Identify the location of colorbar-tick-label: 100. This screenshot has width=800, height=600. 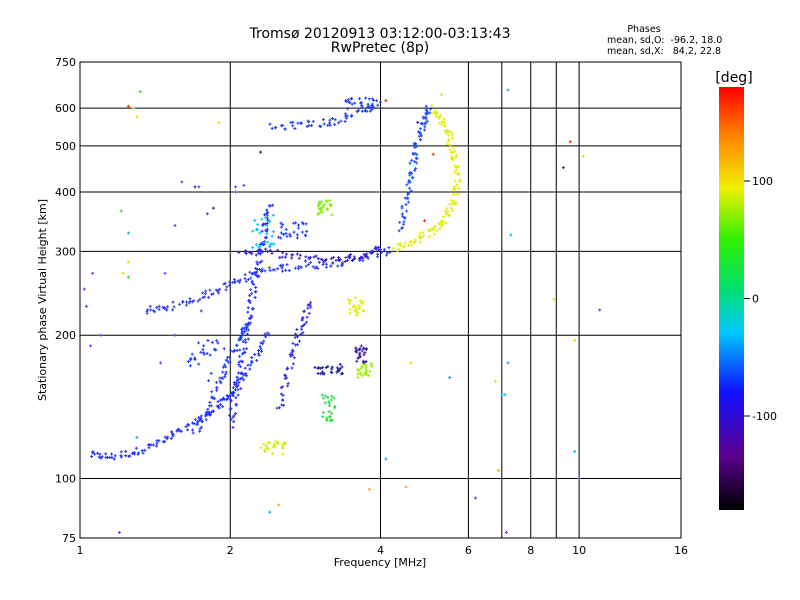
(762, 181).